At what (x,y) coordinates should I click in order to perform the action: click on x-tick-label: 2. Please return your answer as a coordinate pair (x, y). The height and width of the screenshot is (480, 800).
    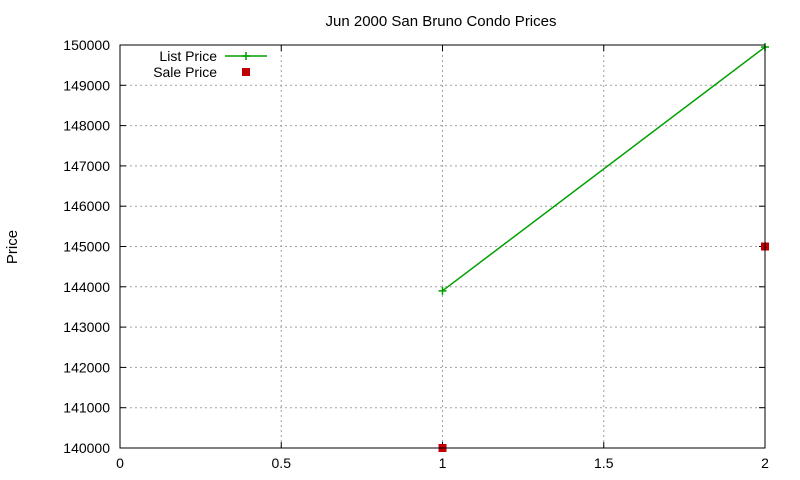
    Looking at the image, I should click on (765, 463).